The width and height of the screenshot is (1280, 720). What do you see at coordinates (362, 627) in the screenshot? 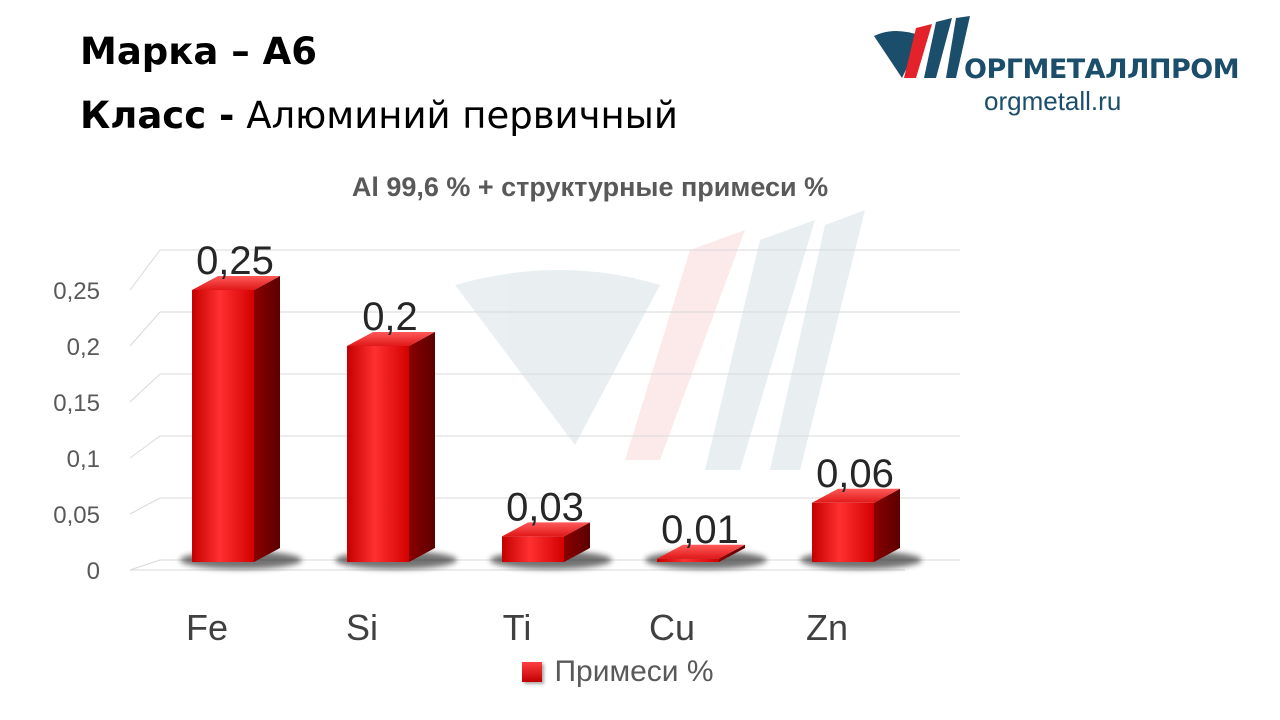
I see `x-category-label: Si` at bounding box center [362, 627].